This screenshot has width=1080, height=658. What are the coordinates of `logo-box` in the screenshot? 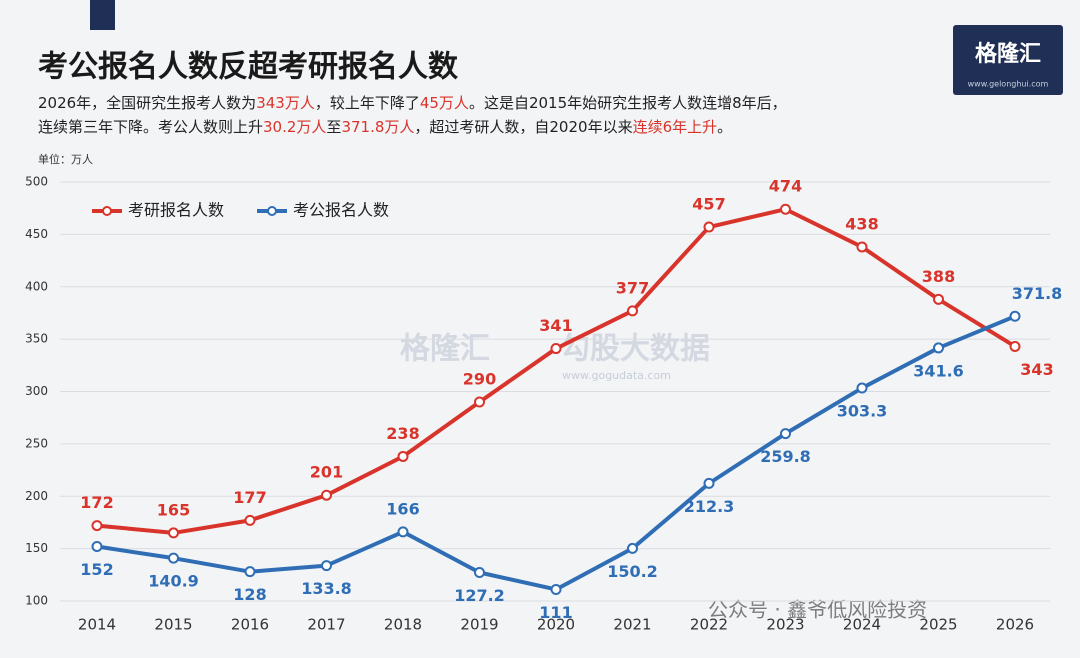 It's located at (1008, 60).